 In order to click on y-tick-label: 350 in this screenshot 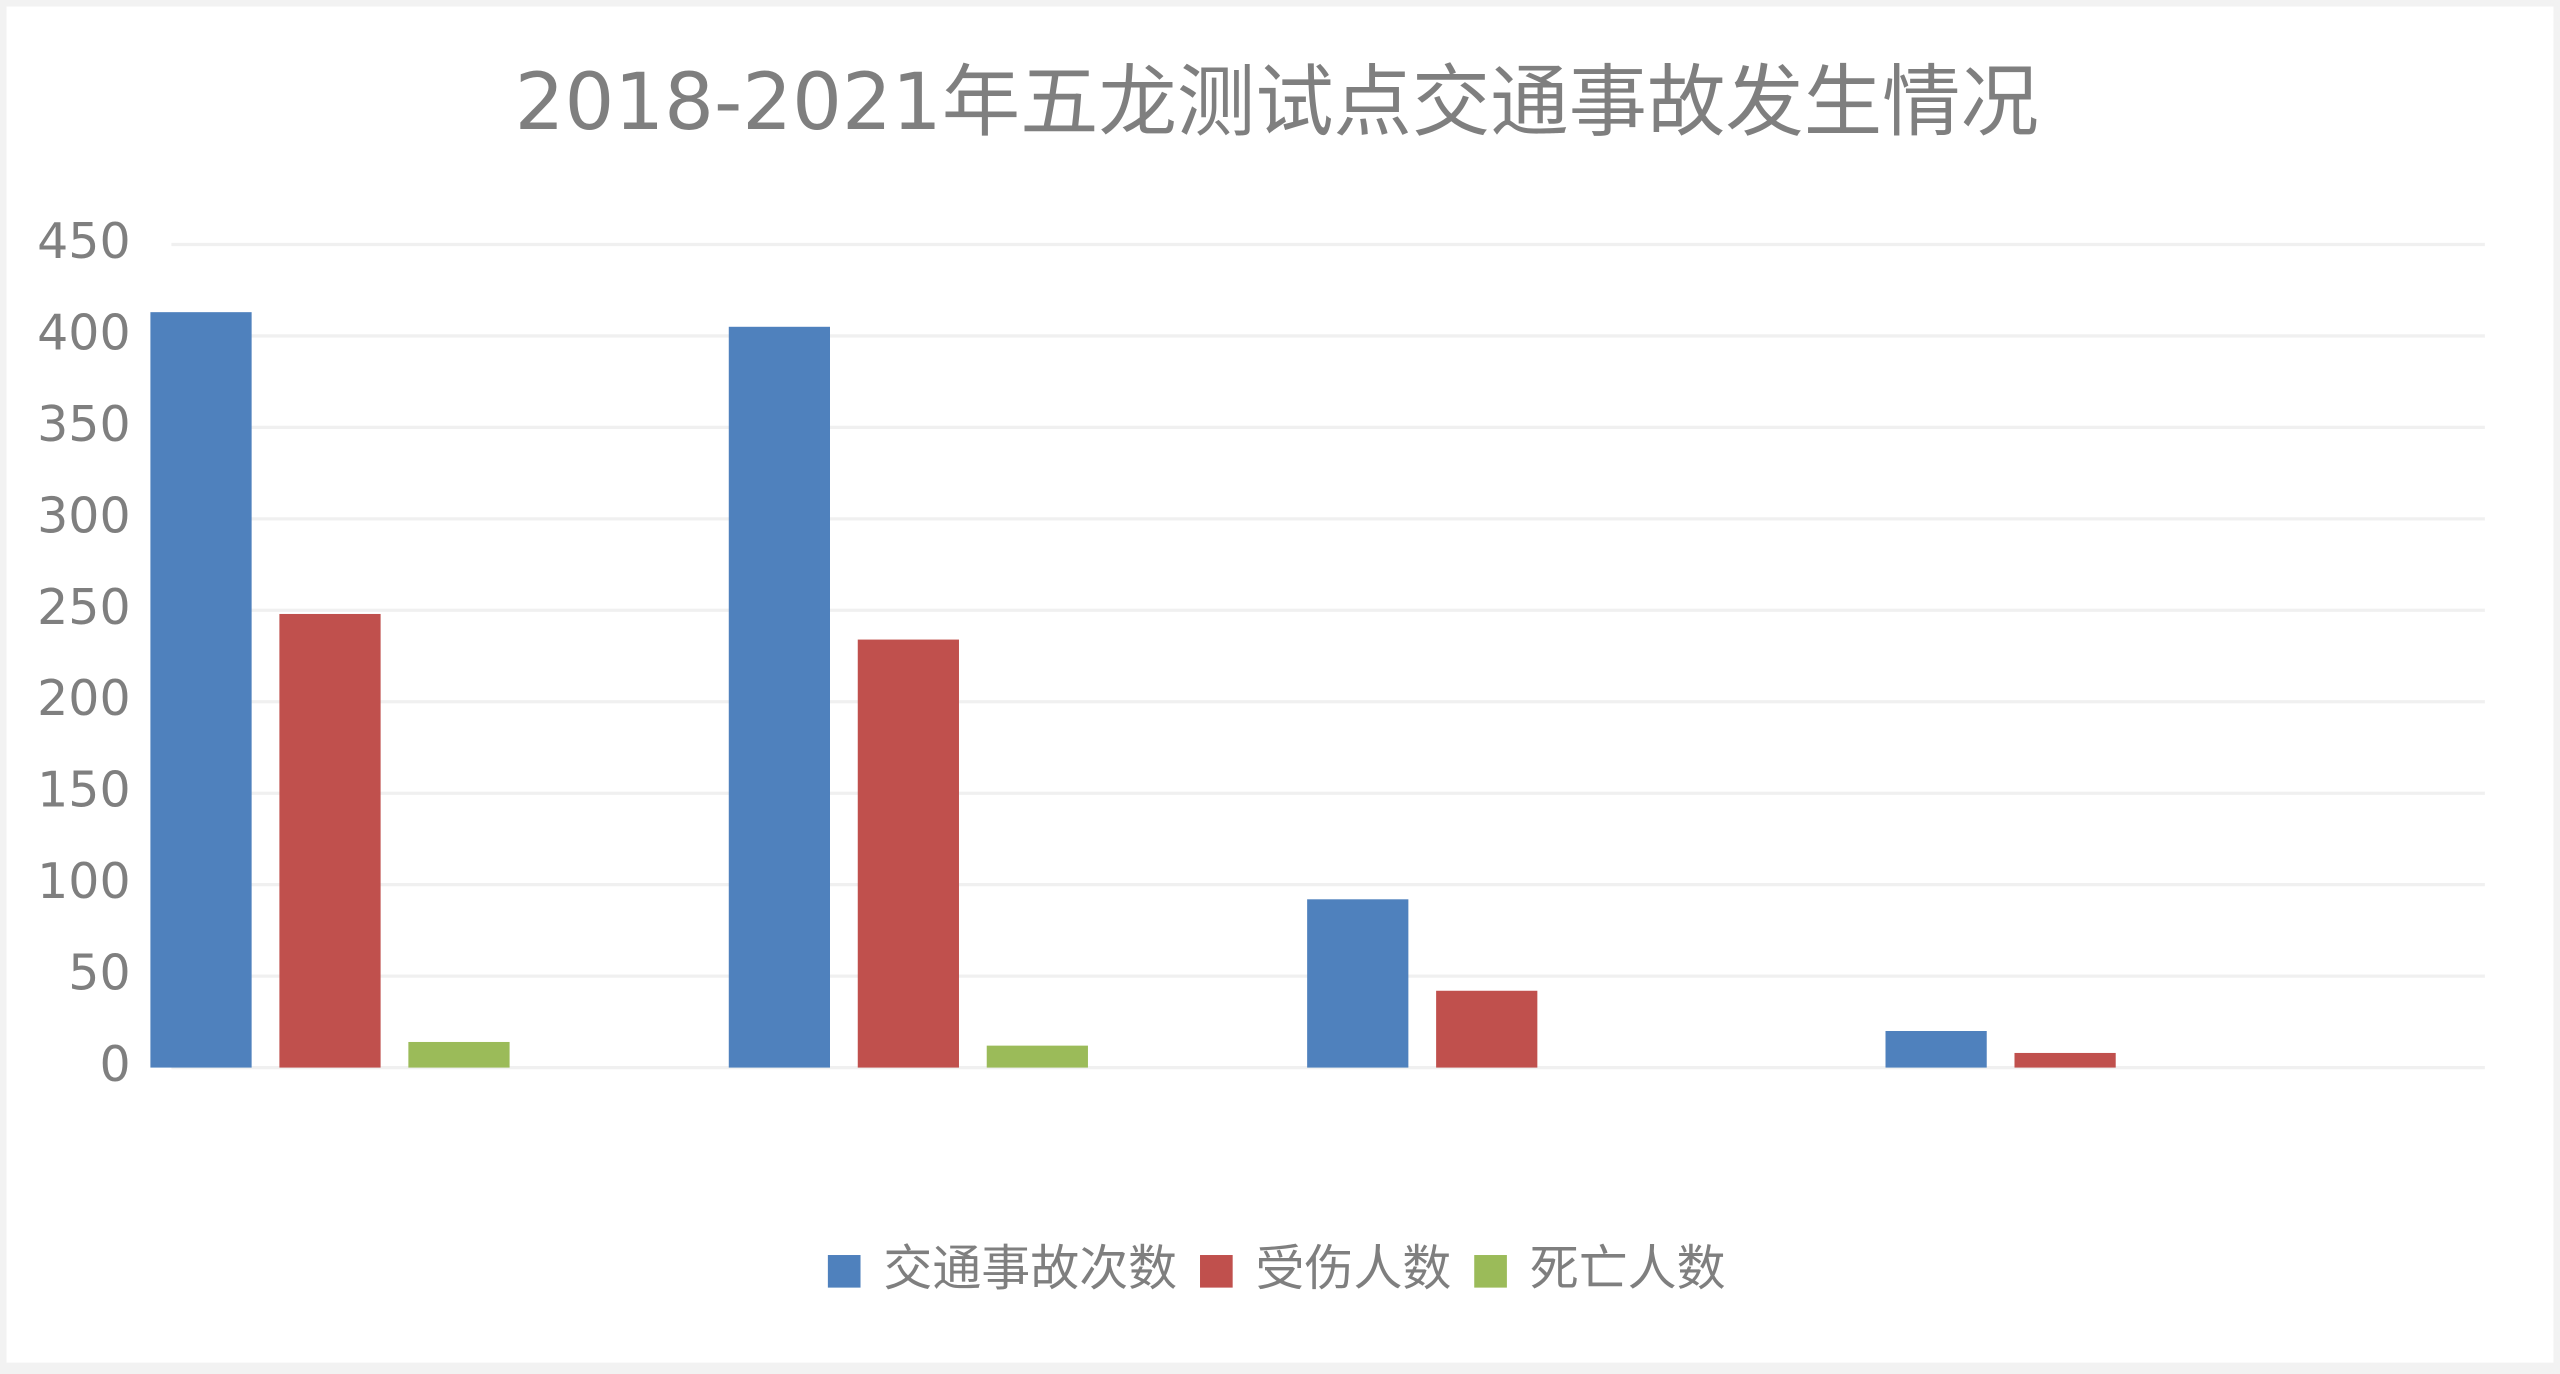, I will do `click(83, 424)`.